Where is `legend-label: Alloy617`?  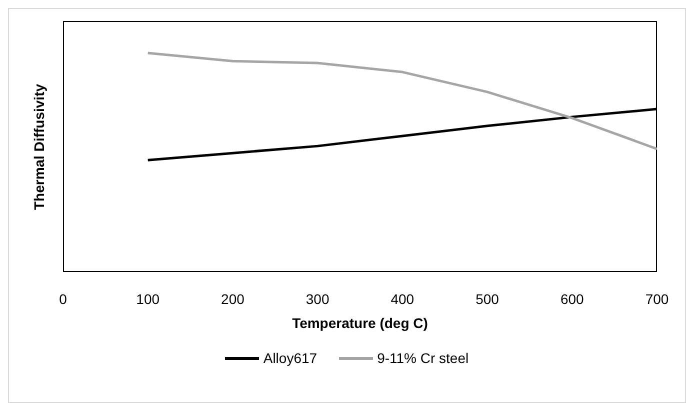 legend-label: Alloy617 is located at coordinates (290, 358).